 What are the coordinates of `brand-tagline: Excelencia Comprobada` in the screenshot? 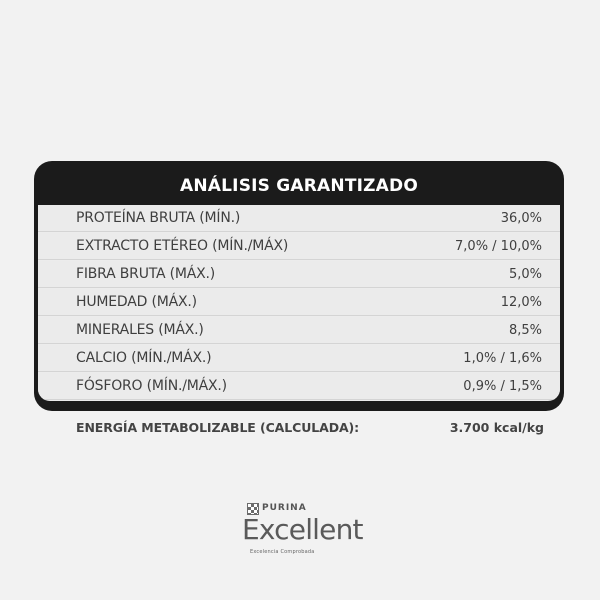 It's located at (282, 552).